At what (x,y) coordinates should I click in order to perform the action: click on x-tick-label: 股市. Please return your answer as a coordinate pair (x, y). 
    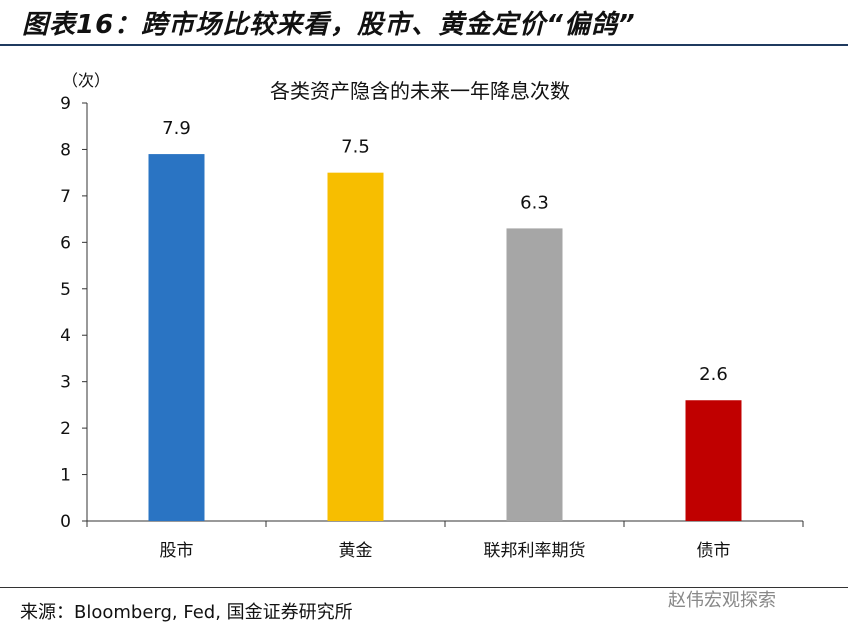
    Looking at the image, I should click on (177, 551).